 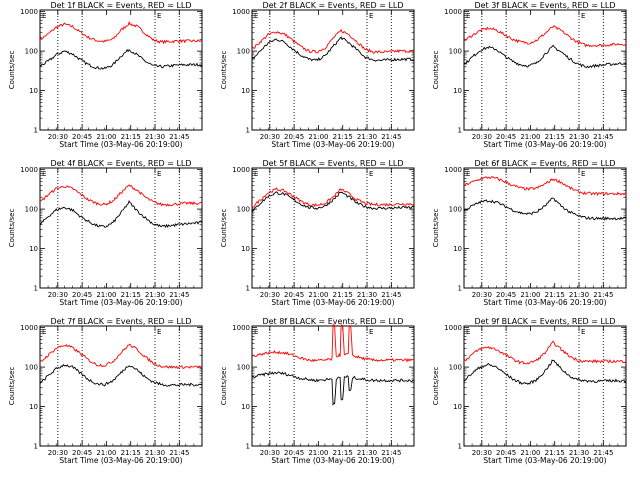 What do you see at coordinates (332, 5) in the screenshot?
I see `panel-title: Det 2f BLACK = Events, RED = LLD` at bounding box center [332, 5].